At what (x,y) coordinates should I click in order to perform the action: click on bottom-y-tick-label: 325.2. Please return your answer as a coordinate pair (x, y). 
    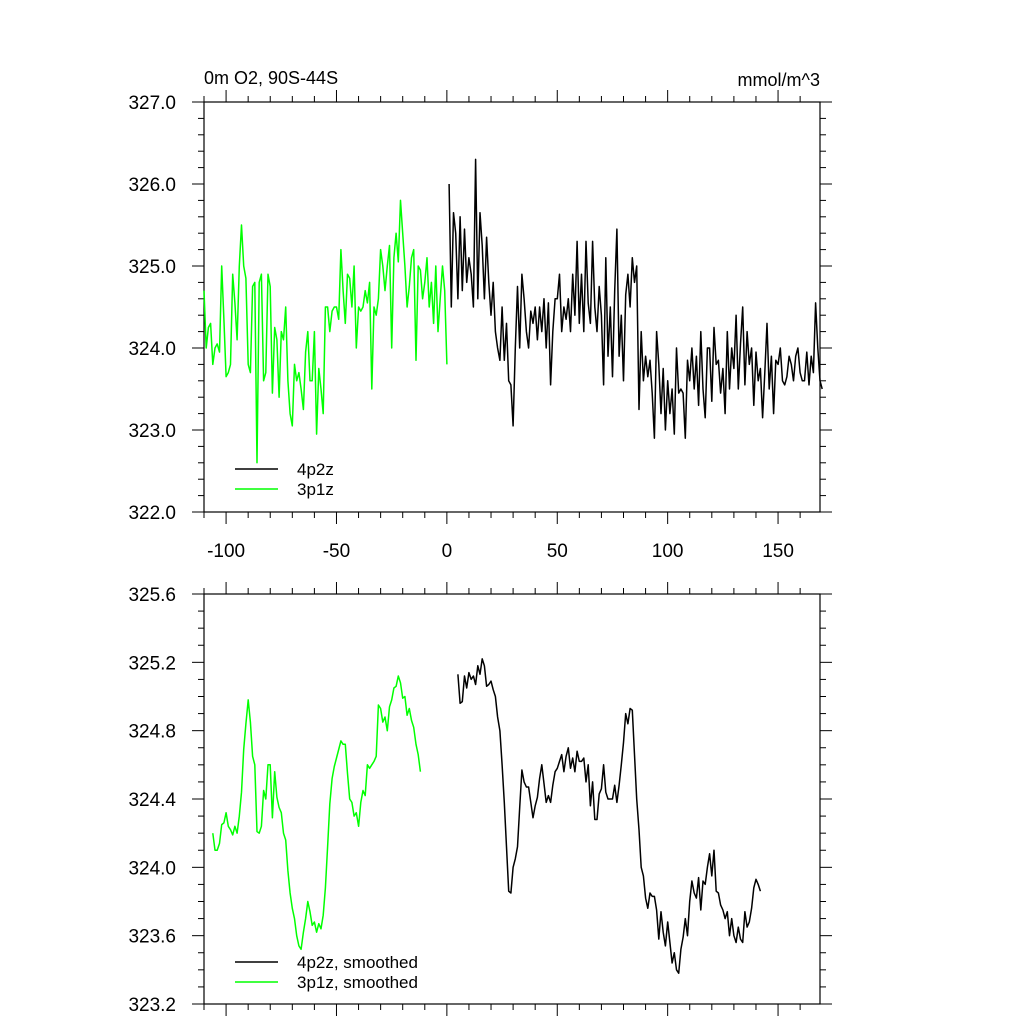
    Looking at the image, I should click on (152, 663).